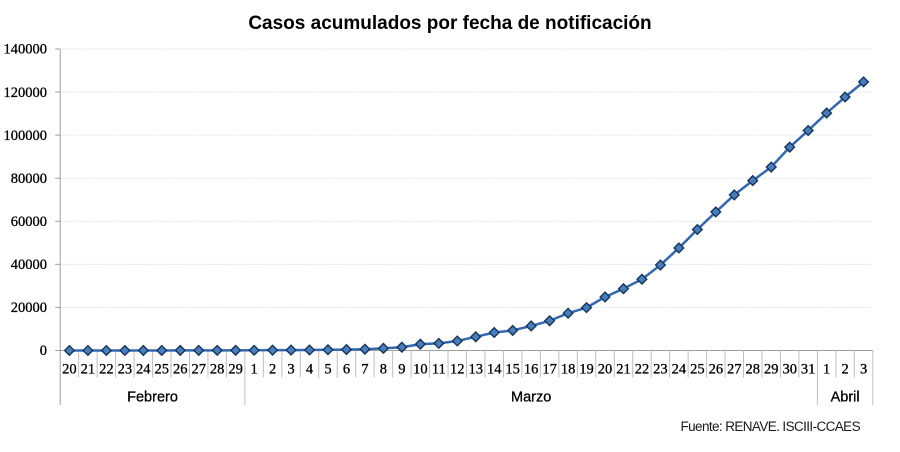  Describe the element at coordinates (420, 370) in the screenshot. I see `svg-text: 10` at that location.